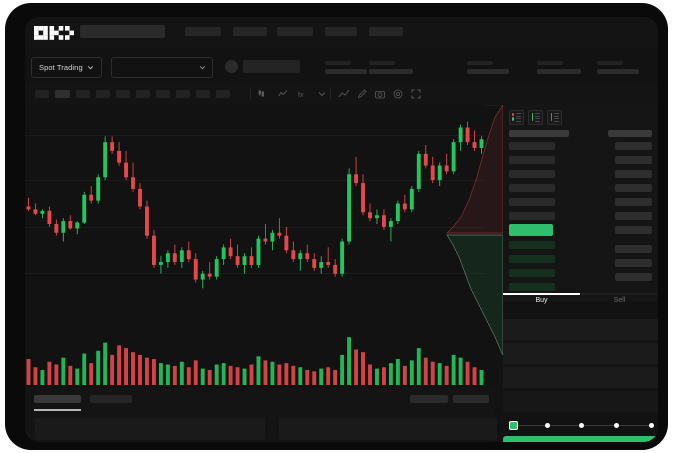 The height and width of the screenshot is (453, 673). I want to click on toolbar-divider, so click(330, 94).